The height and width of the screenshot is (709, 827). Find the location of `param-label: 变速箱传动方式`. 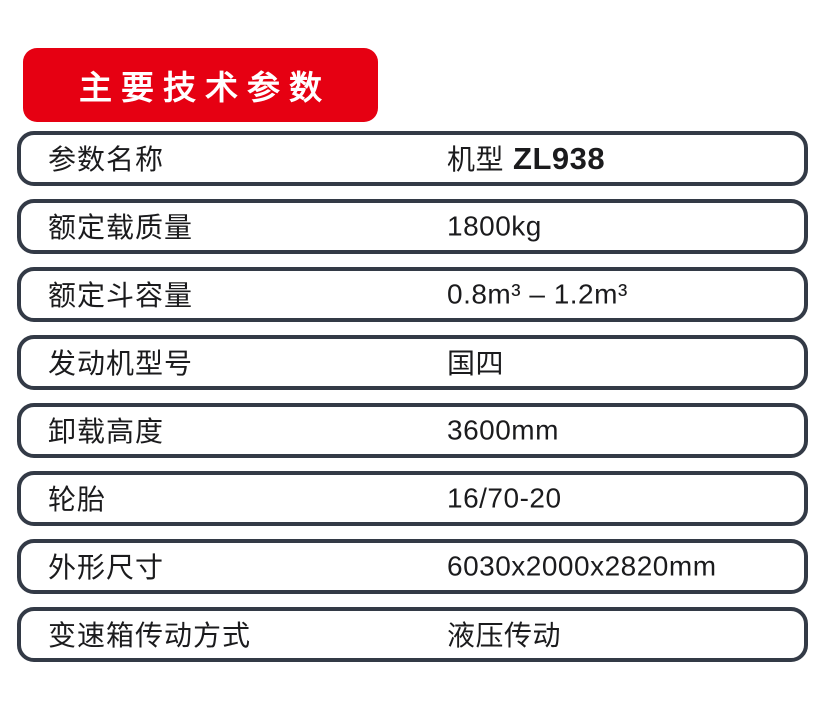

param-label: 变速箱传动方式 is located at coordinates (150, 635).